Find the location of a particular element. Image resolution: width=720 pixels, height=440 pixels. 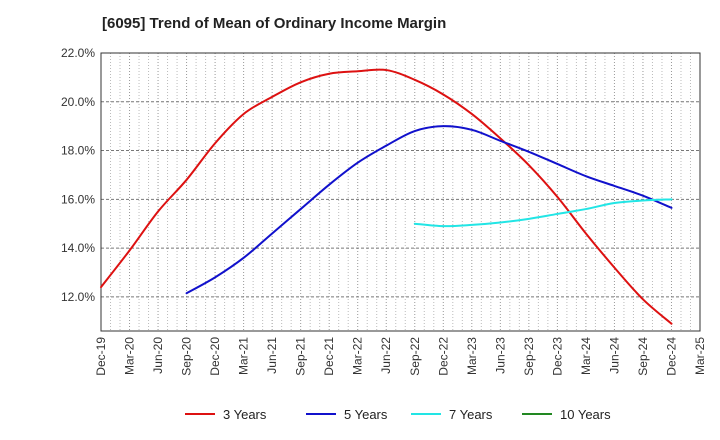

y-tick-label: 12.0% is located at coordinates (78, 297).